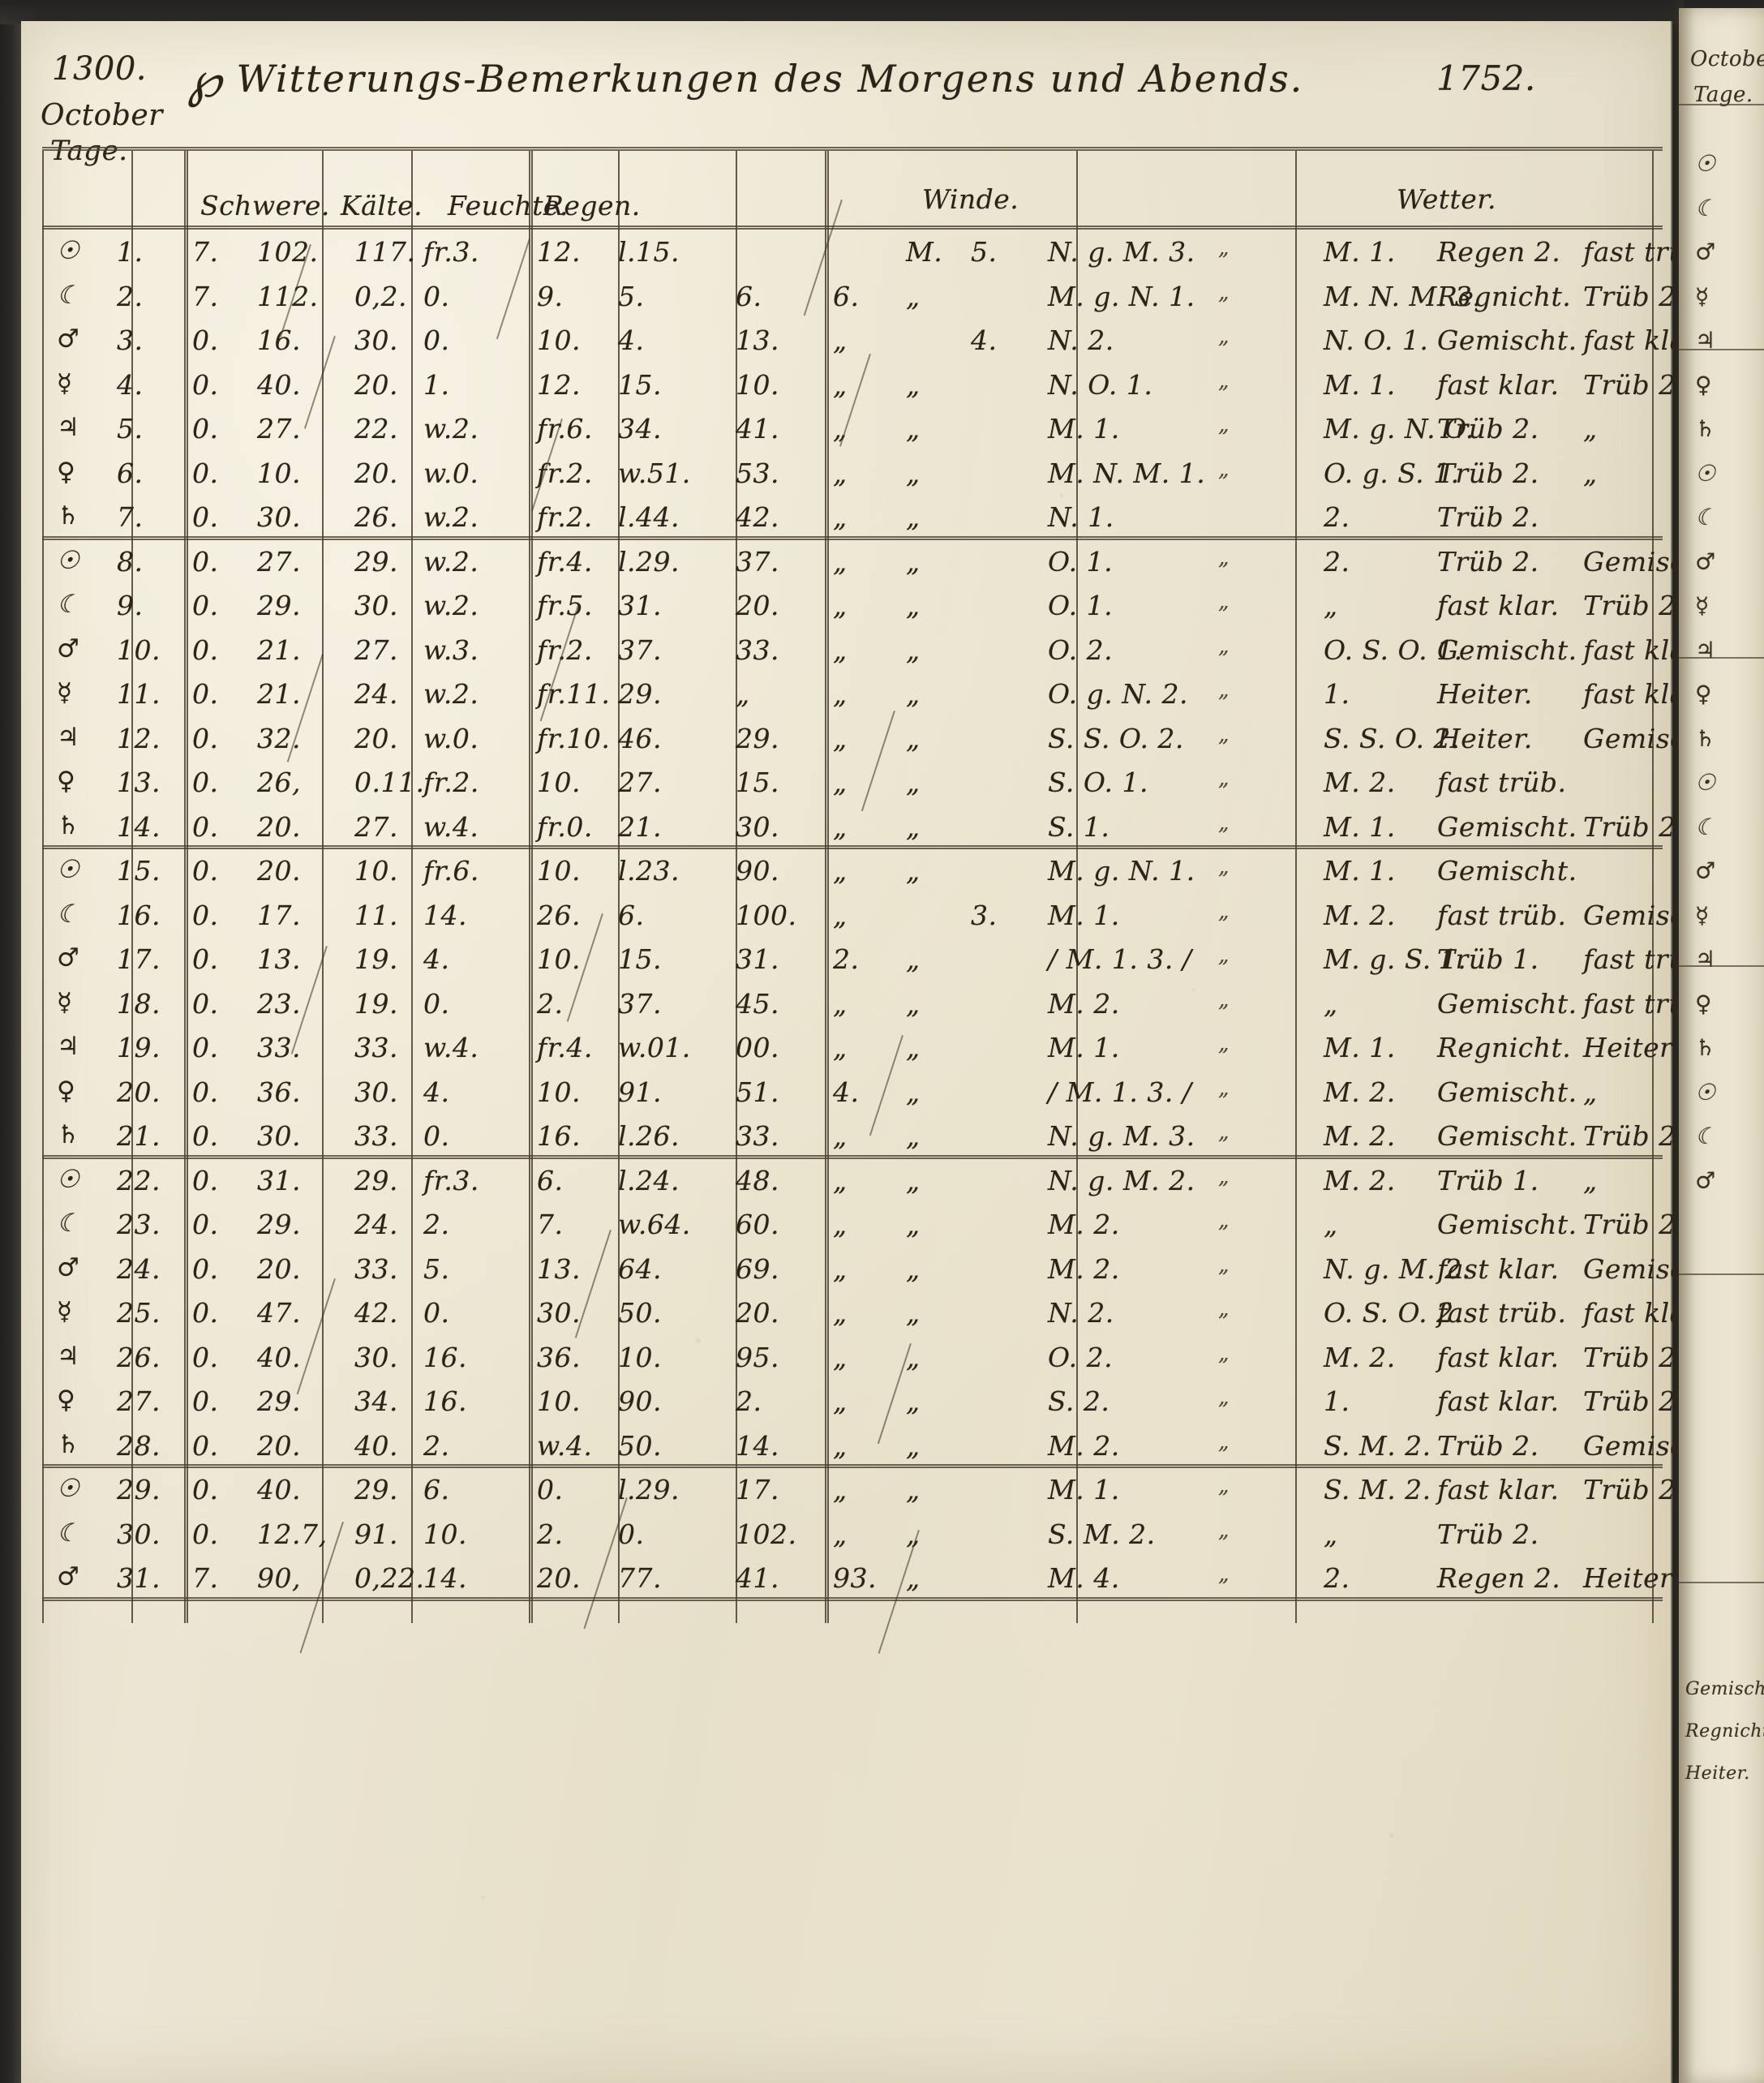  I want to click on cell-wetter-morning: Regnicht., so click(1504, 296).